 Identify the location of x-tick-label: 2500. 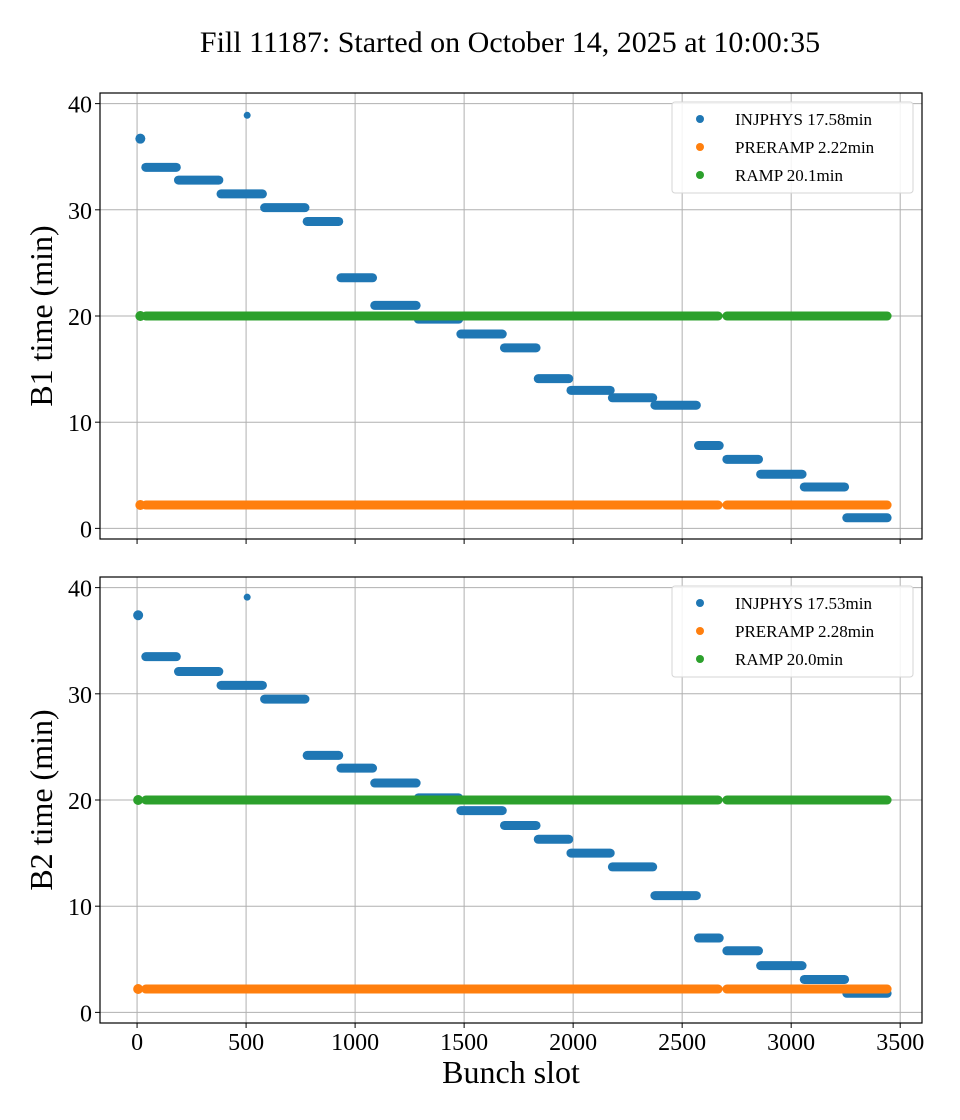
(682, 1043).